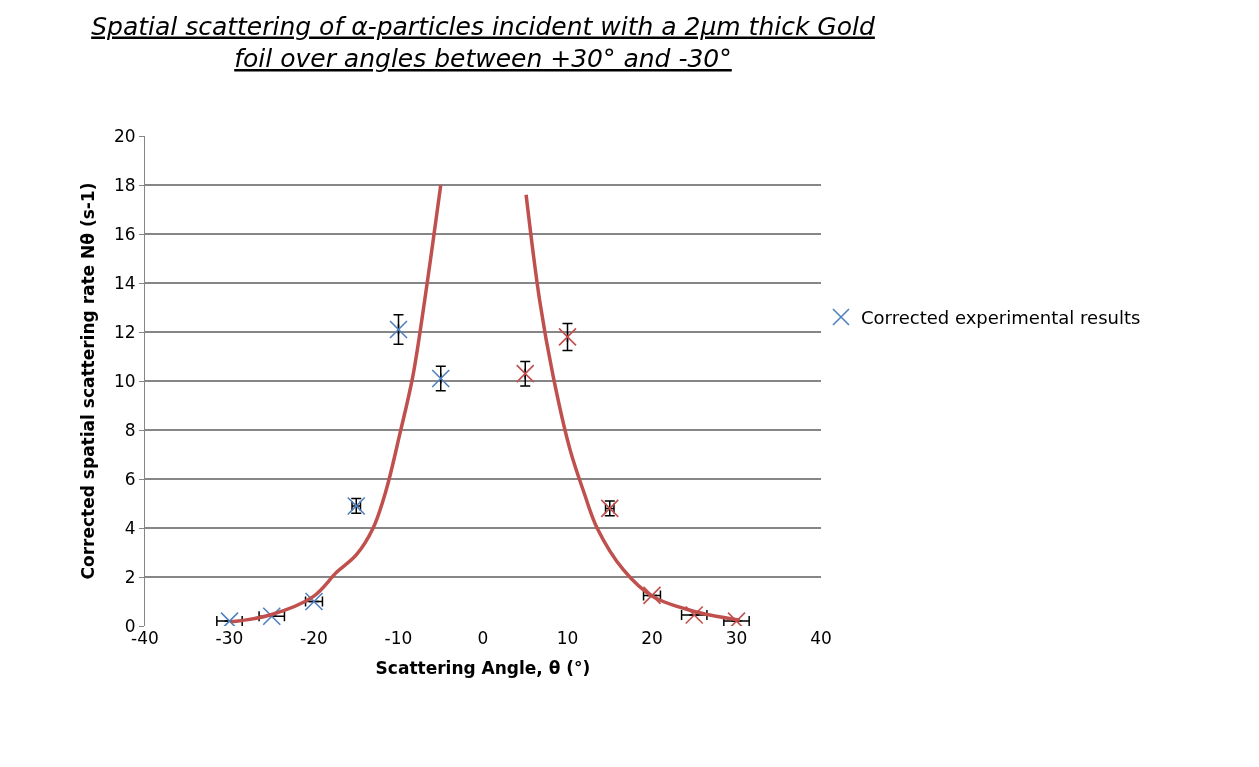 Image resolution: width=1259 pixels, height=767 pixels. What do you see at coordinates (130, 478) in the screenshot?
I see `y-tick-label: 6` at bounding box center [130, 478].